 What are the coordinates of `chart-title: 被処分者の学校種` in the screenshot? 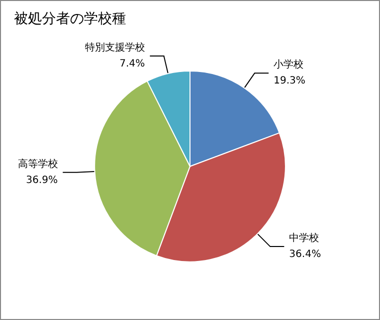 It's located at (70, 19).